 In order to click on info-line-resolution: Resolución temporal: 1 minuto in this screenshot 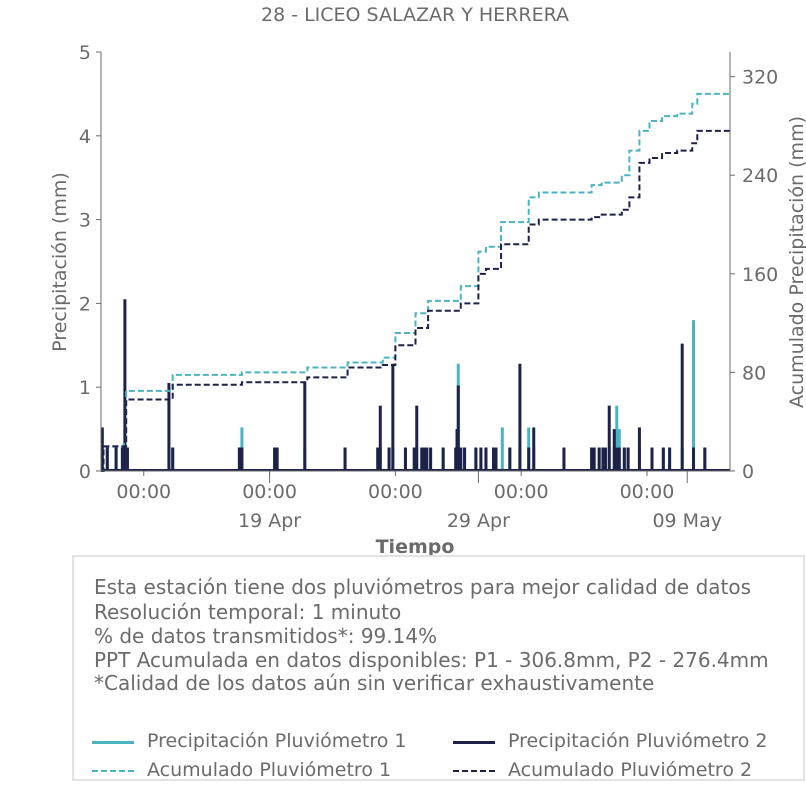, I will do `click(248, 612)`.